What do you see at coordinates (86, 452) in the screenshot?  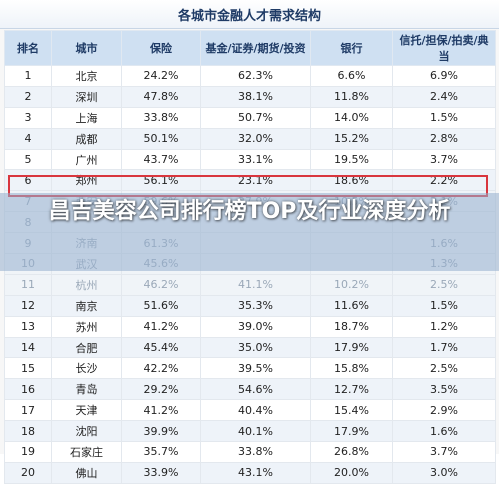 I see `table-cell: 石家庄` at bounding box center [86, 452].